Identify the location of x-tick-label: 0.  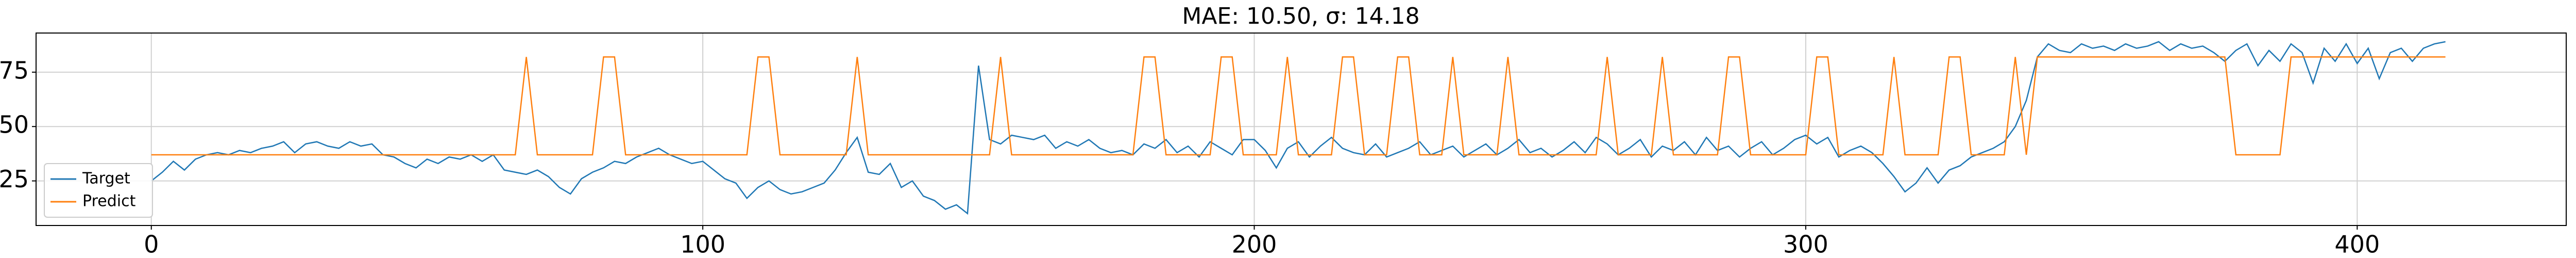
(151, 244).